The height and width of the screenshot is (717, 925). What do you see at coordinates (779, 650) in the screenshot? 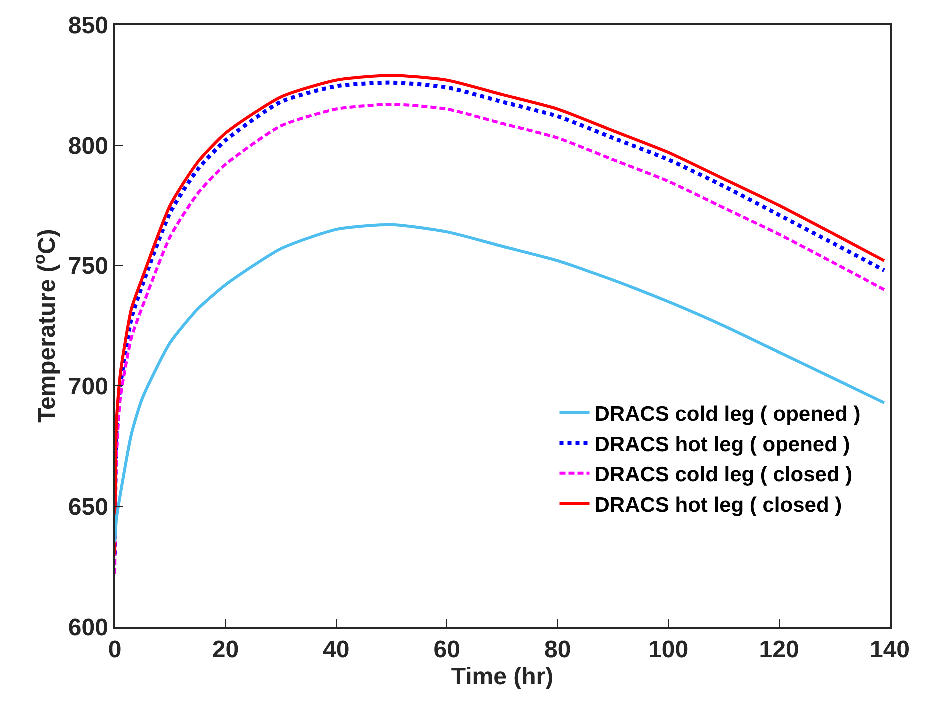
I see `x-tick-label: 120` at bounding box center [779, 650].